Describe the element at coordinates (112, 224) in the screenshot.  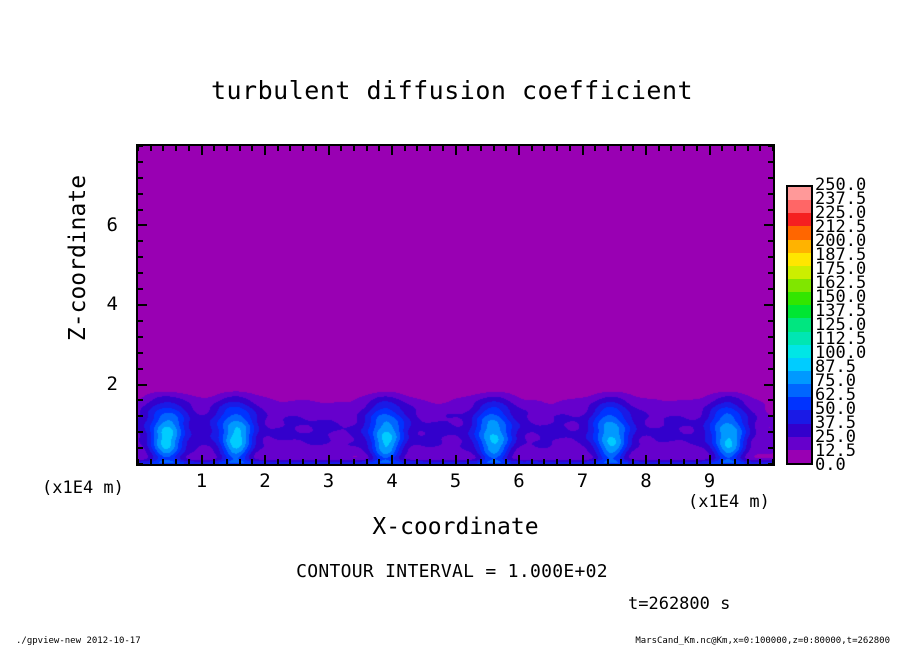
I see `y-tick-label: 6` at that location.